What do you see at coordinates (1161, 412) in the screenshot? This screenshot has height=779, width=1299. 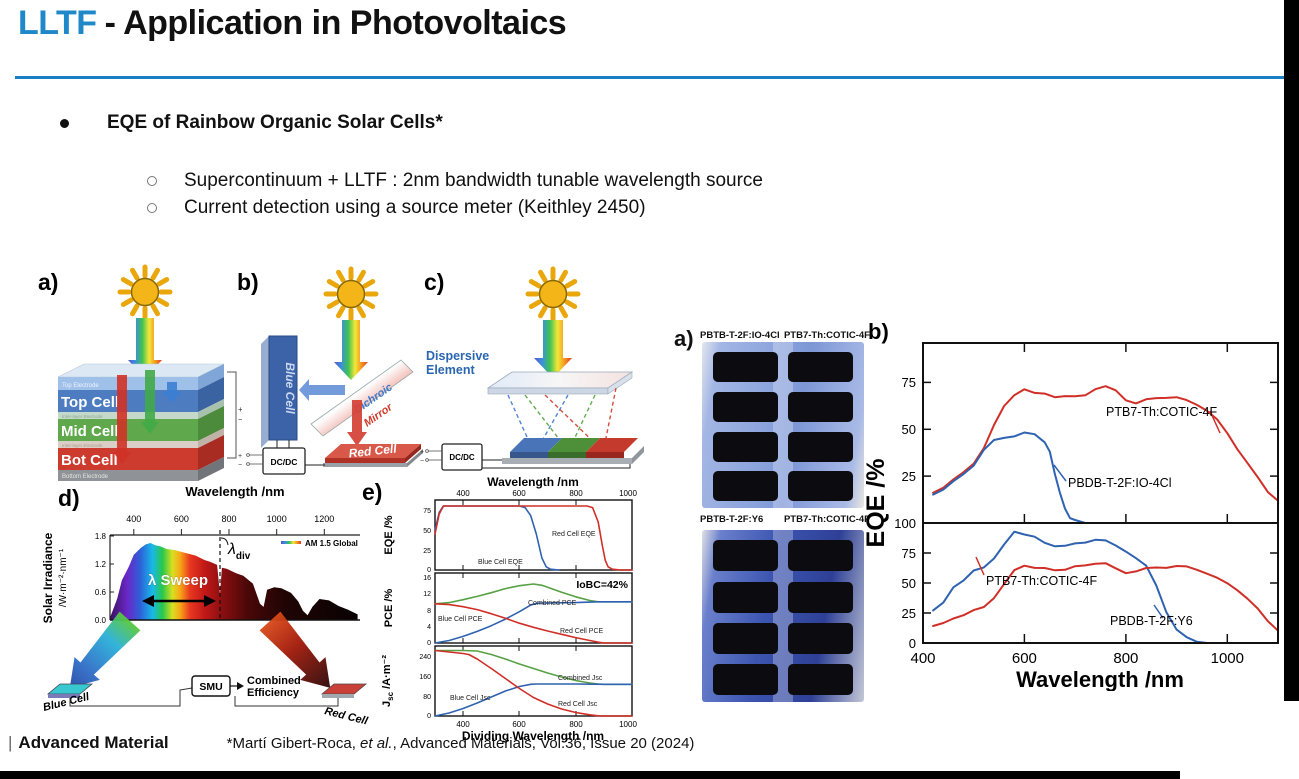 I see `label-top-red: PTB7-Th:COTIC-4F` at bounding box center [1161, 412].